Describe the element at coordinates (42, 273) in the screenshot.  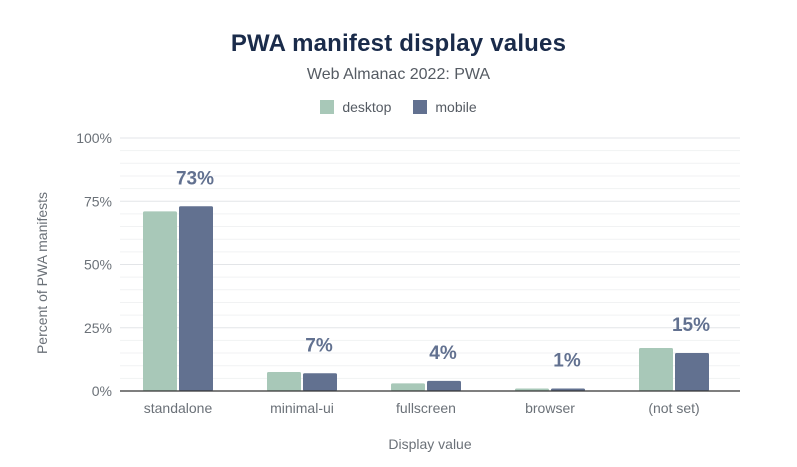
I see `y-axis-title: Percent of PWA manifests` at that location.